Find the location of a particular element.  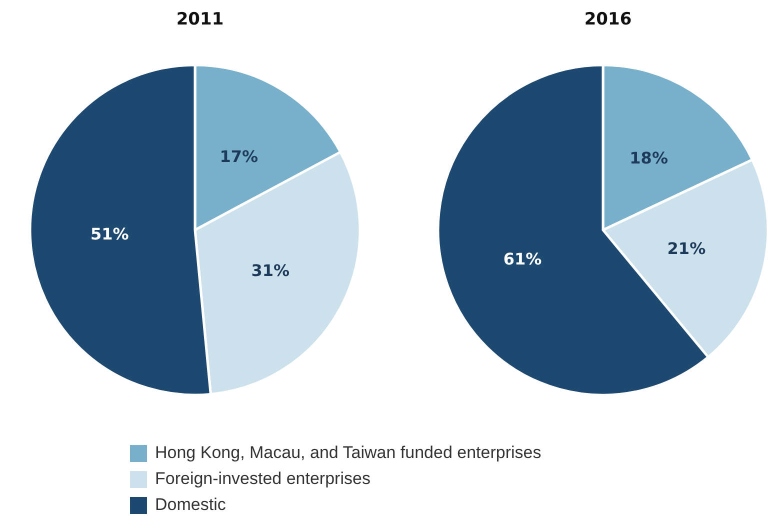

legend-label: Hong Kong, Macau, and Taiwan funded enterprises is located at coordinates (348, 453).